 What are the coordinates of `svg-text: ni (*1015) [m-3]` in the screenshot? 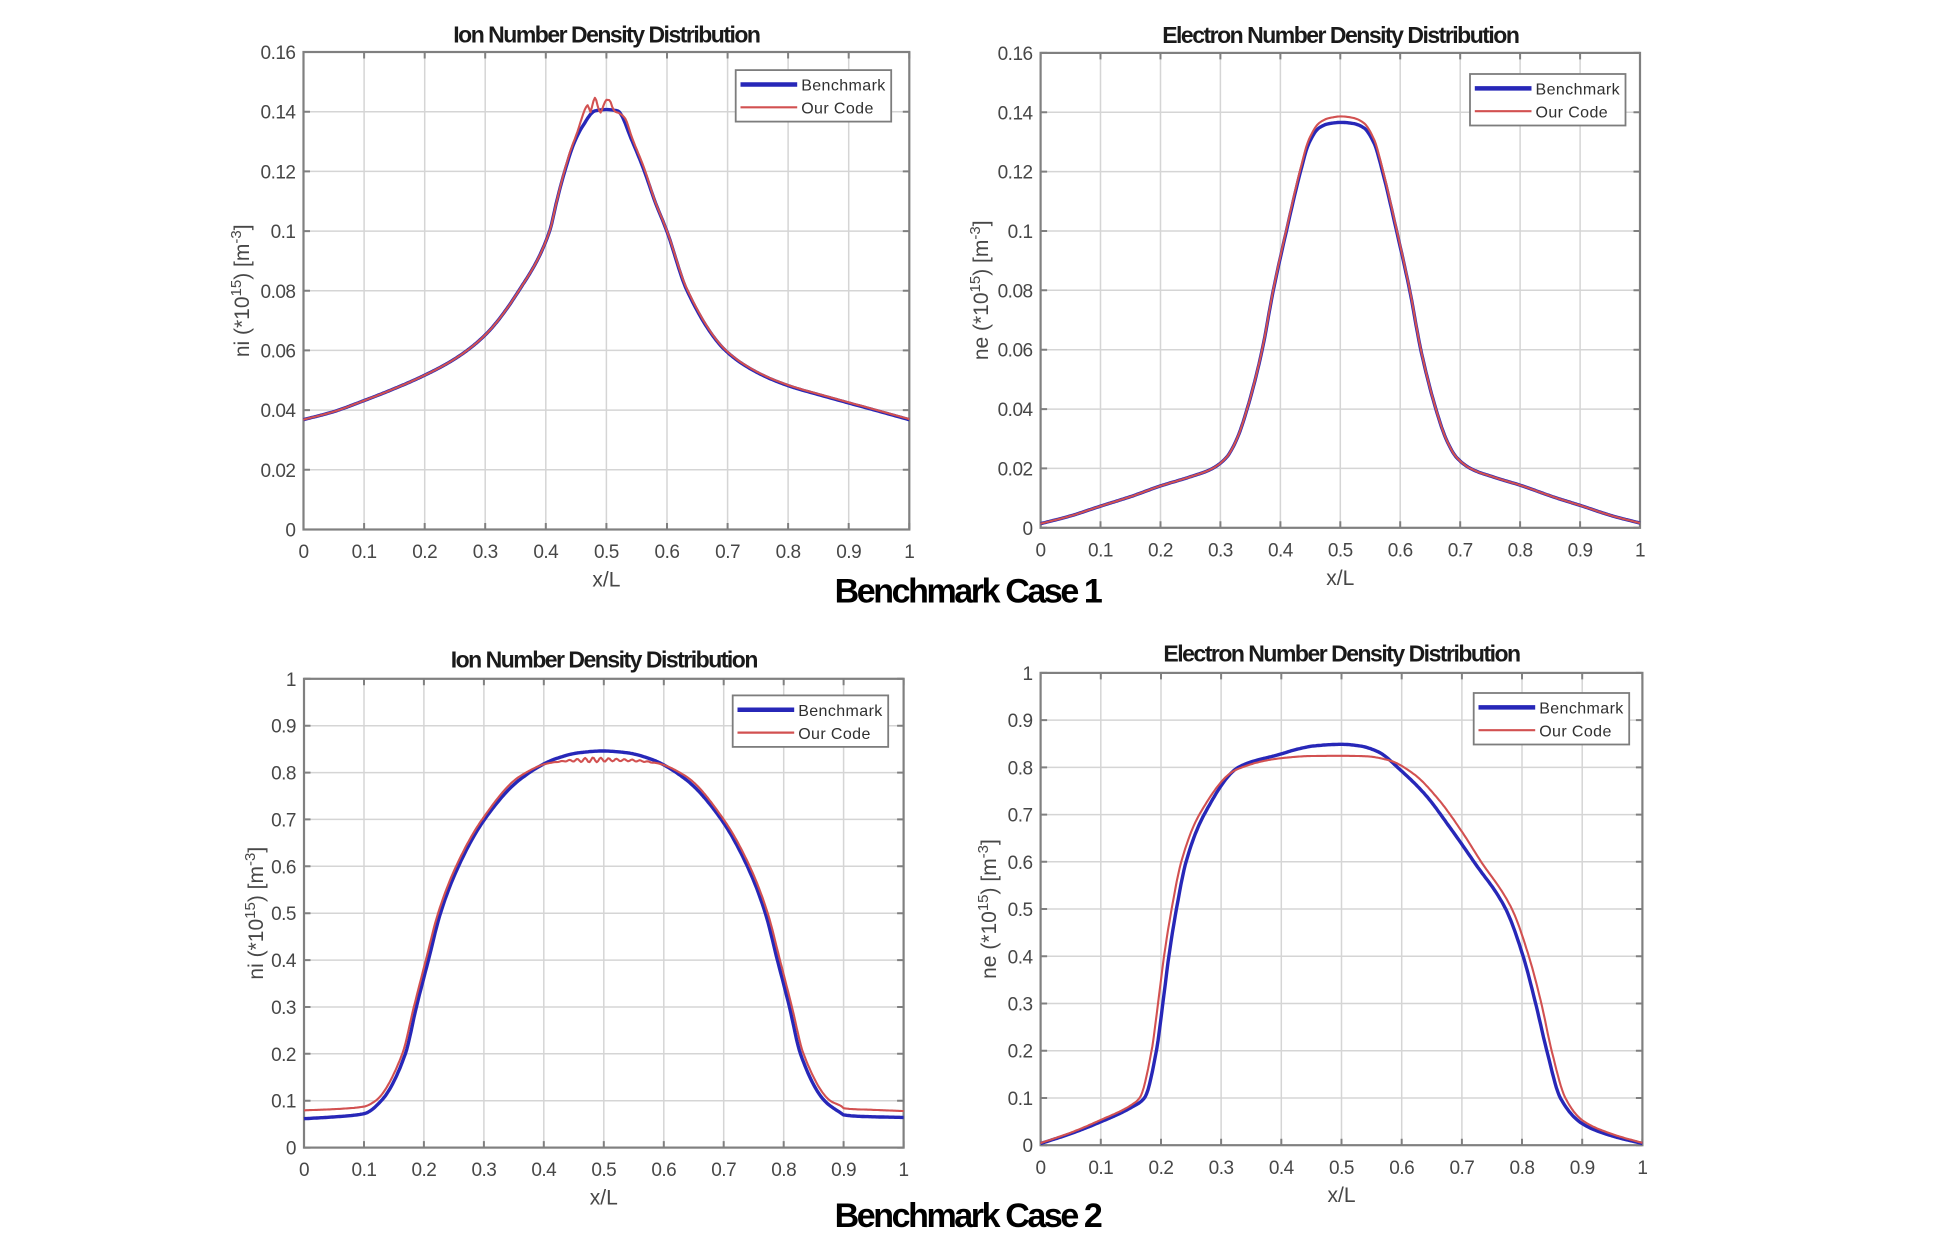 It's located at (241, 290).